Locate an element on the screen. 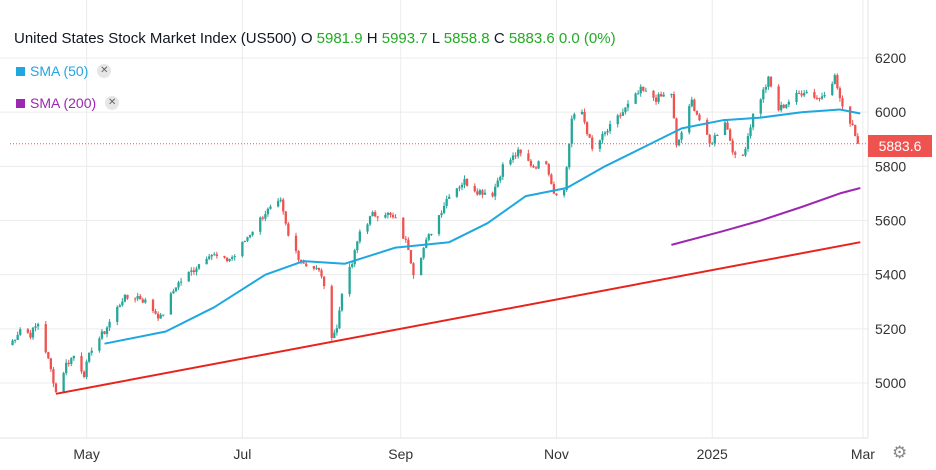 The width and height of the screenshot is (936, 470). open-value: 5981.9 is located at coordinates (339, 38).